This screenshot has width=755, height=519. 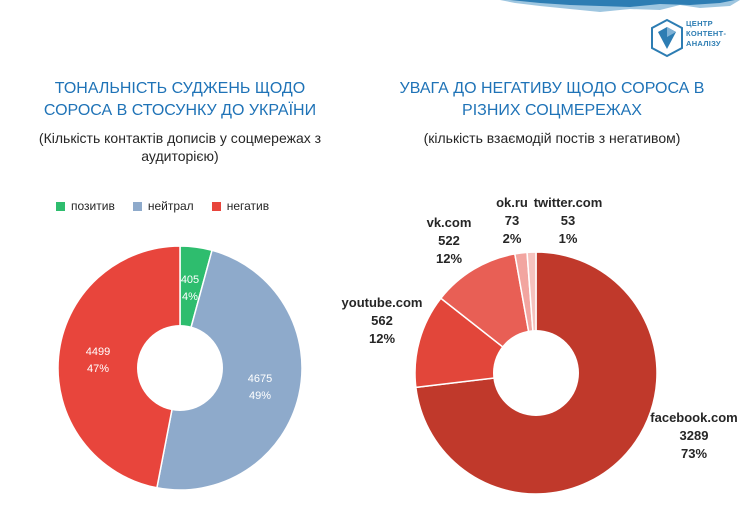 I want to click on slice-value-negative: 4499, so click(x=98, y=352).